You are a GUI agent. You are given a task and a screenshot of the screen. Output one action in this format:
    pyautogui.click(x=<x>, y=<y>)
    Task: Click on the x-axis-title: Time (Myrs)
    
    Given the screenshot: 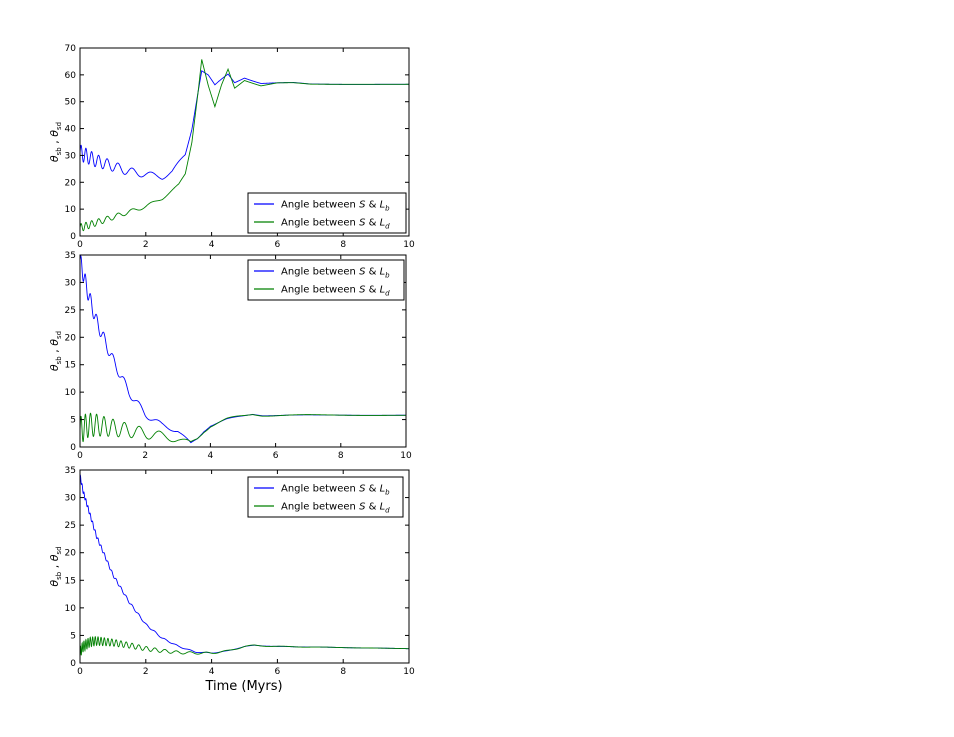 What is the action you would take?
    pyautogui.click(x=243, y=686)
    